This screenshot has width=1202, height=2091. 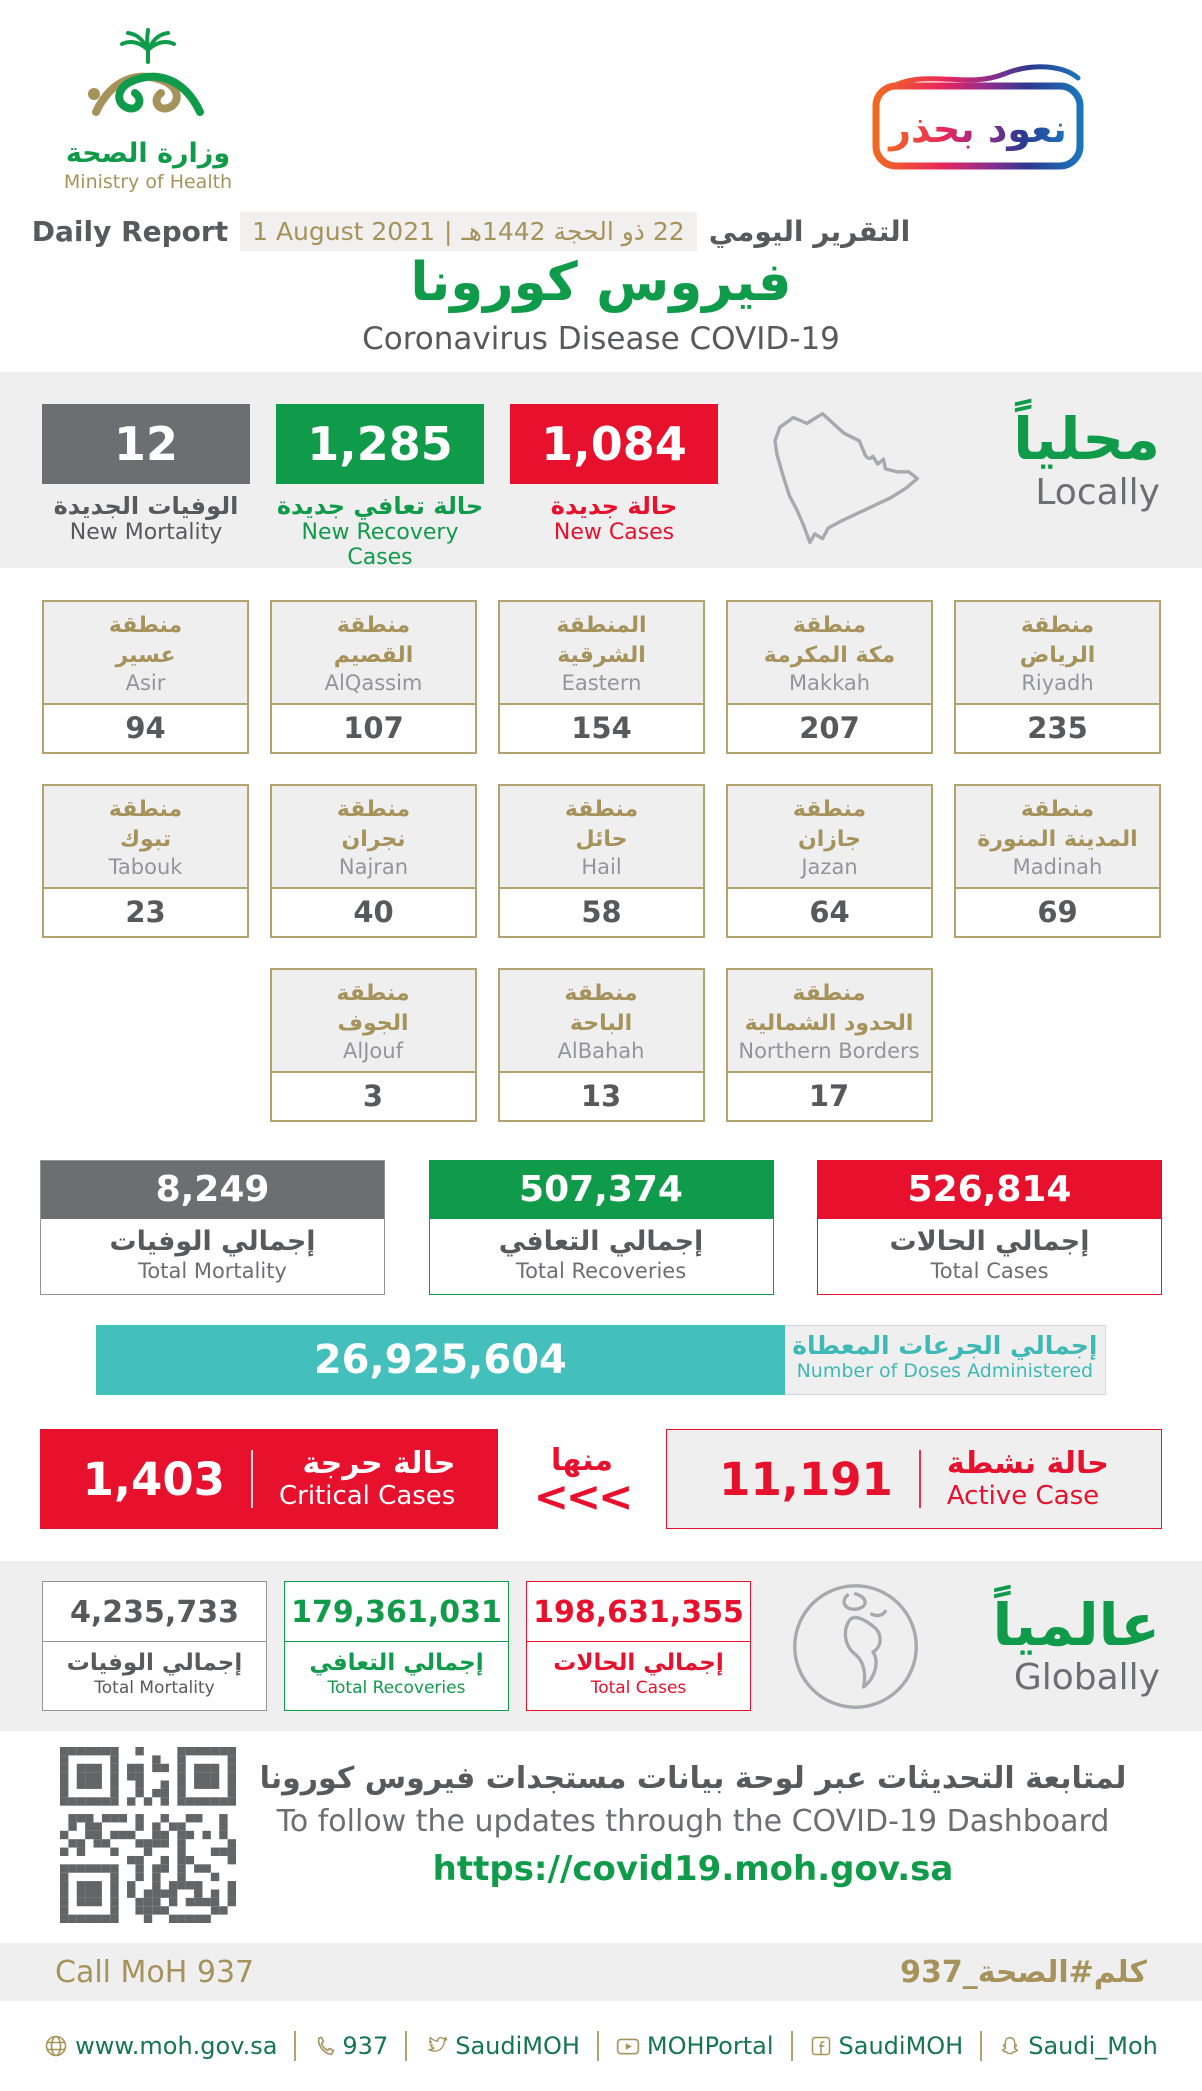 What do you see at coordinates (145, 839) in the screenshot?
I see `region-name-ar: تبوك` at bounding box center [145, 839].